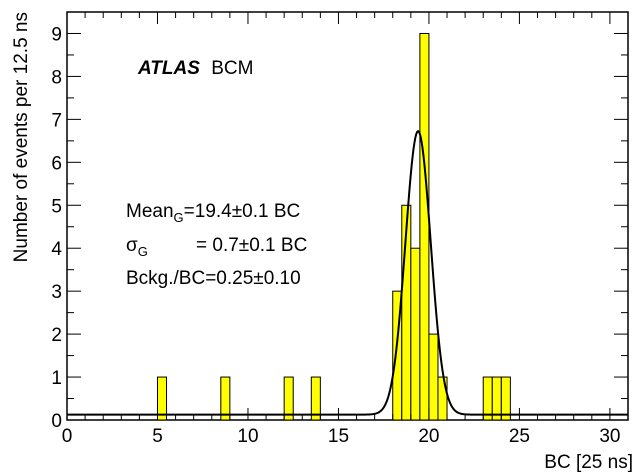 This screenshot has width=641, height=473. What do you see at coordinates (67, 436) in the screenshot?
I see `x-tick-label: 0` at bounding box center [67, 436].